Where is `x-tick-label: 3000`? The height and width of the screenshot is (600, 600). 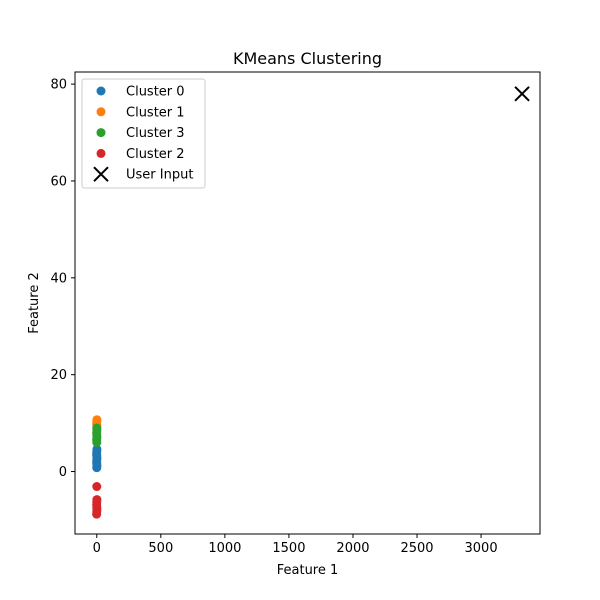 x-tick-label: 3000 is located at coordinates (481, 548).